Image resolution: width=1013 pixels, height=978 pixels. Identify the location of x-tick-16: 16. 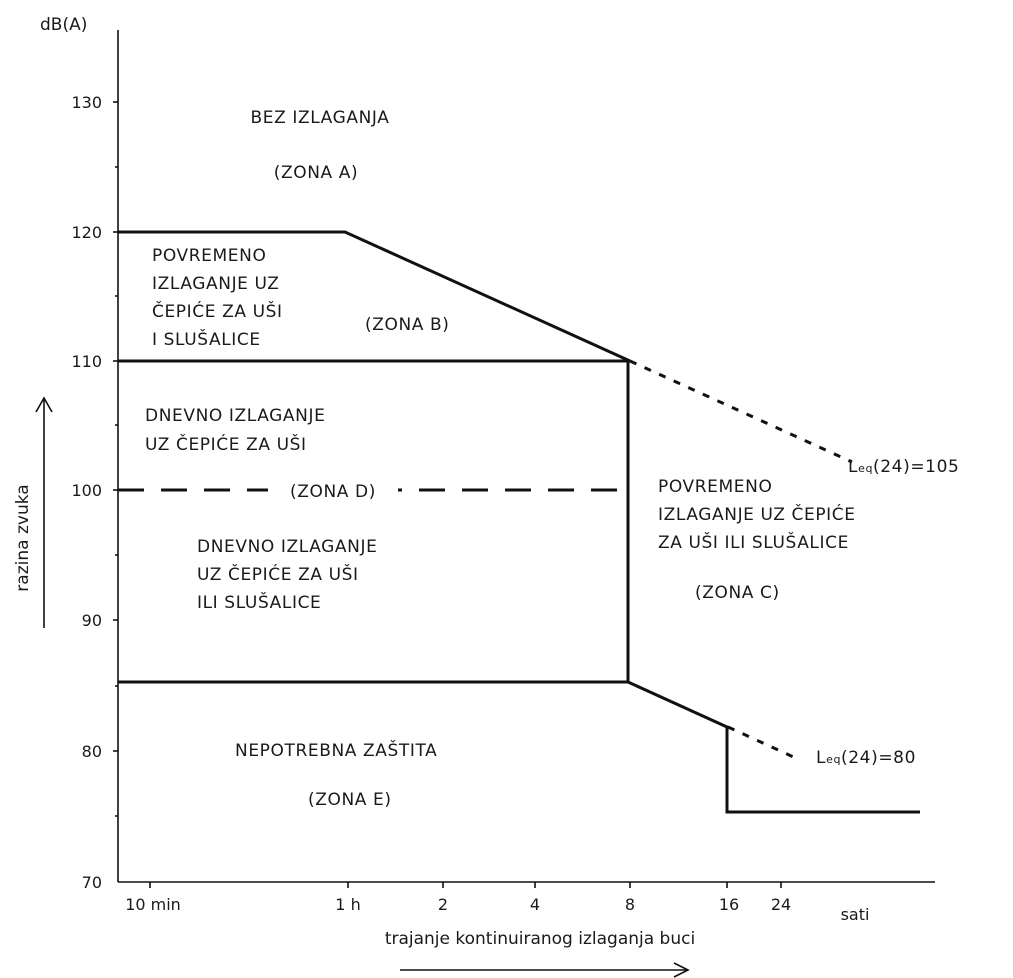
(729, 904).